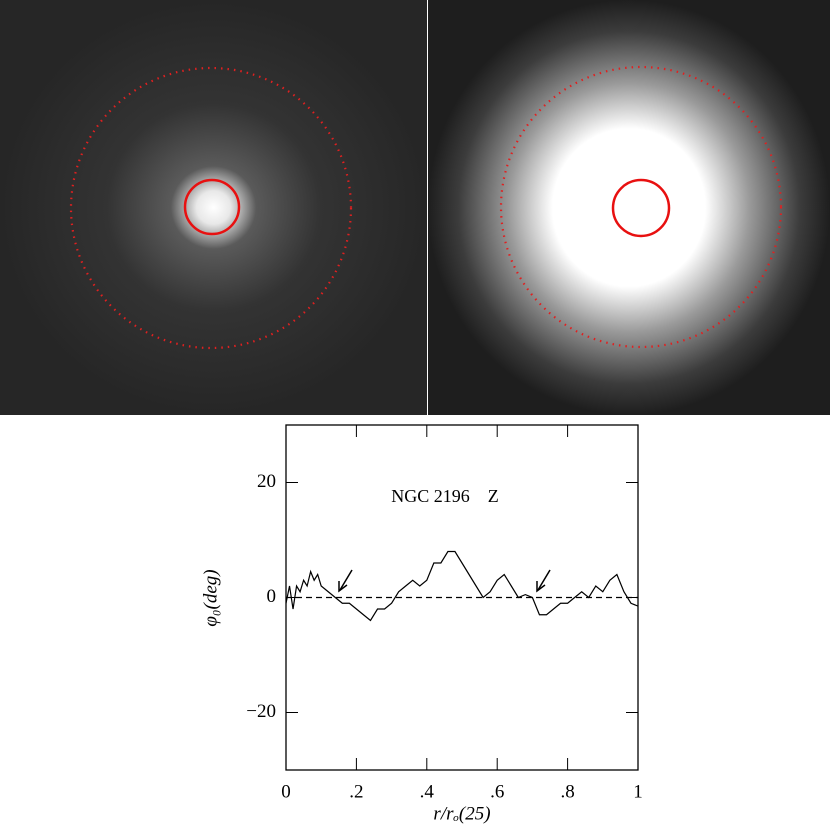  I want to click on x-tick-label: 1, so click(638, 791).